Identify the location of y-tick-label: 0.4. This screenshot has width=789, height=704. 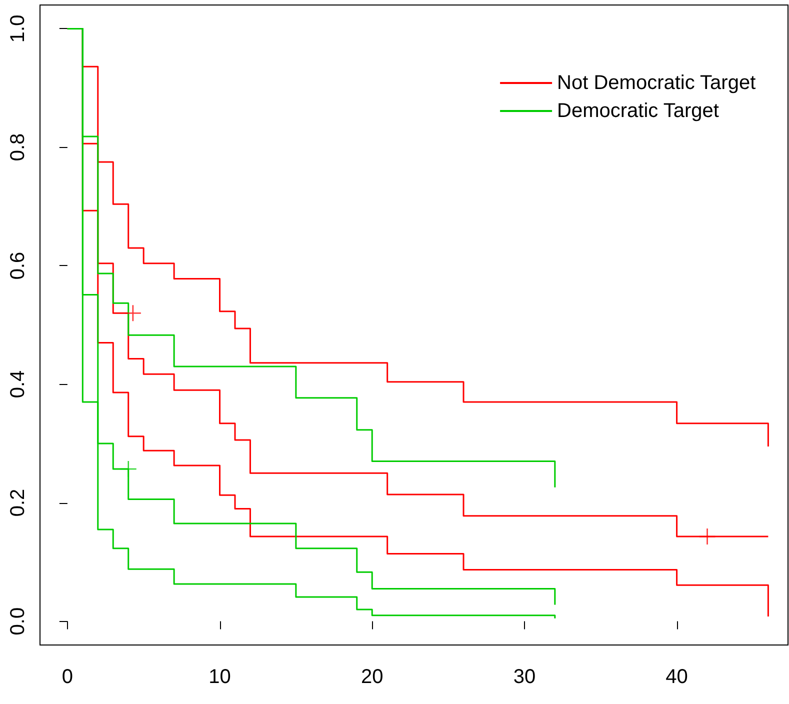
(18, 384).